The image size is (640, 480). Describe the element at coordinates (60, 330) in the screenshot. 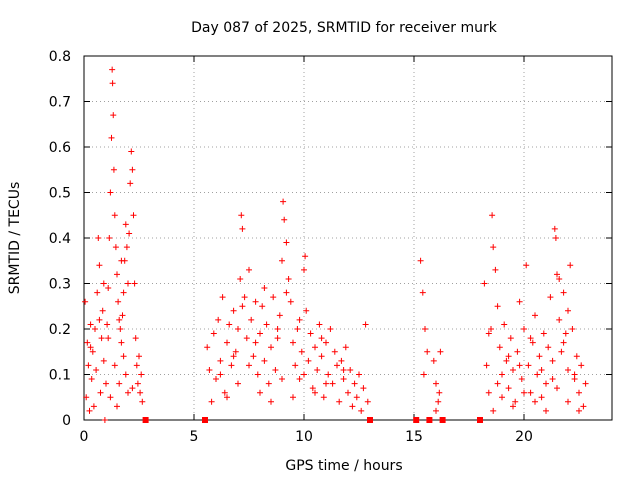

I see `y-tick-label: 0.2` at that location.